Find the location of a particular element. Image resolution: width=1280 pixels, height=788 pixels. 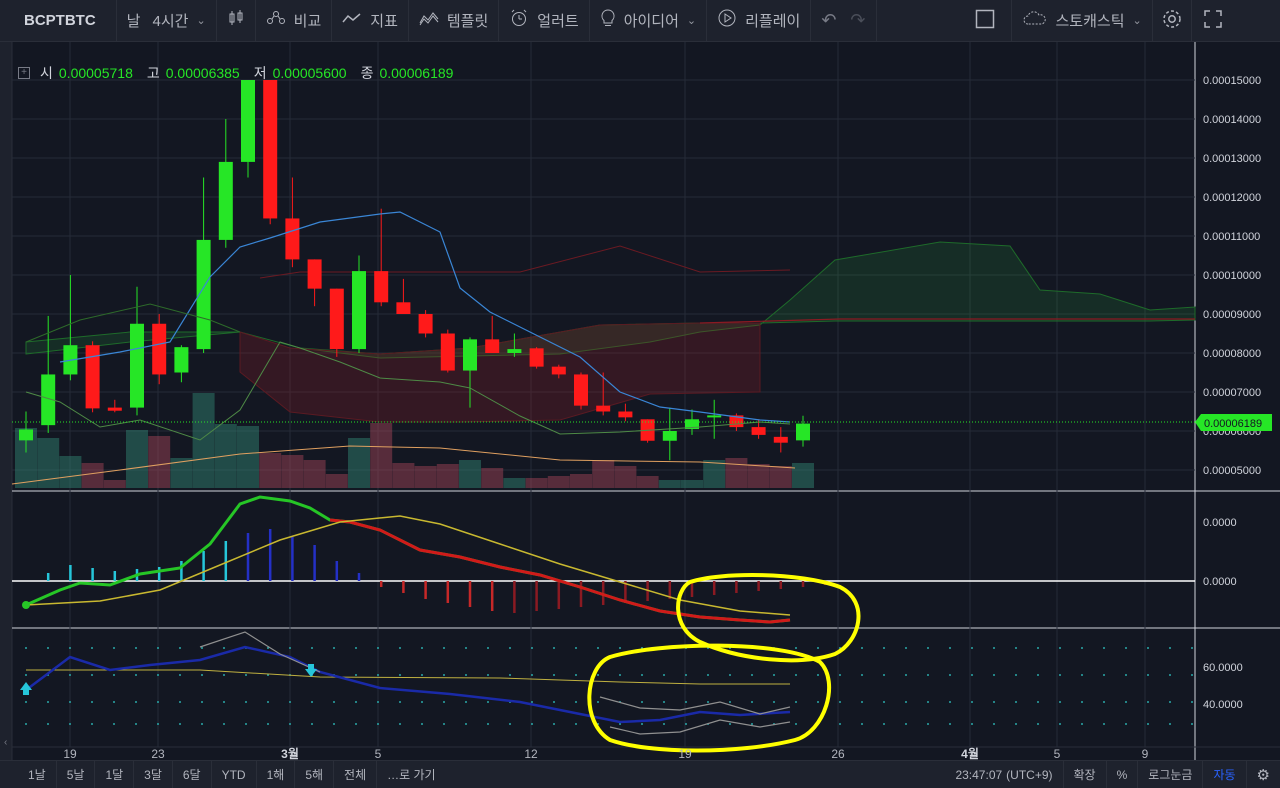

replay-button: 리플레이 is located at coordinates (759, 21).